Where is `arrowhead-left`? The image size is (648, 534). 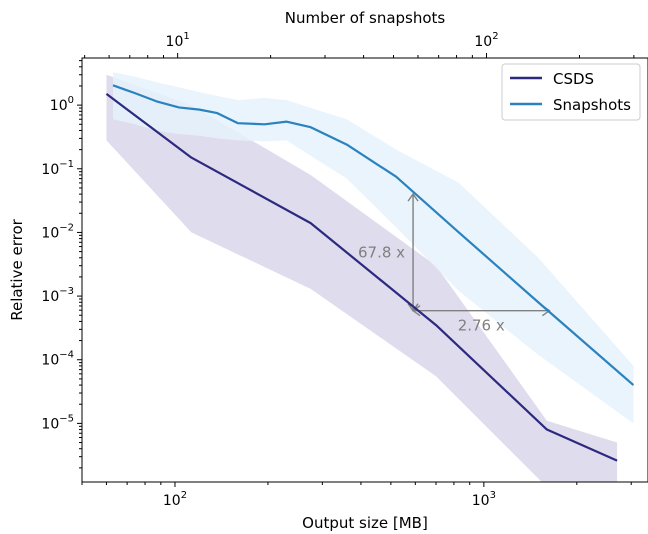
arrowhead-left is located at coordinates (416, 311).